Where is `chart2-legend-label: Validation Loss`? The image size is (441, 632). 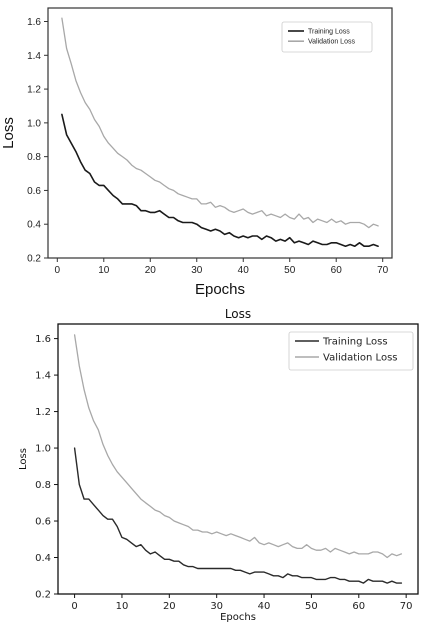
chart2-legend-label: Validation Loss is located at coordinates (360, 358).